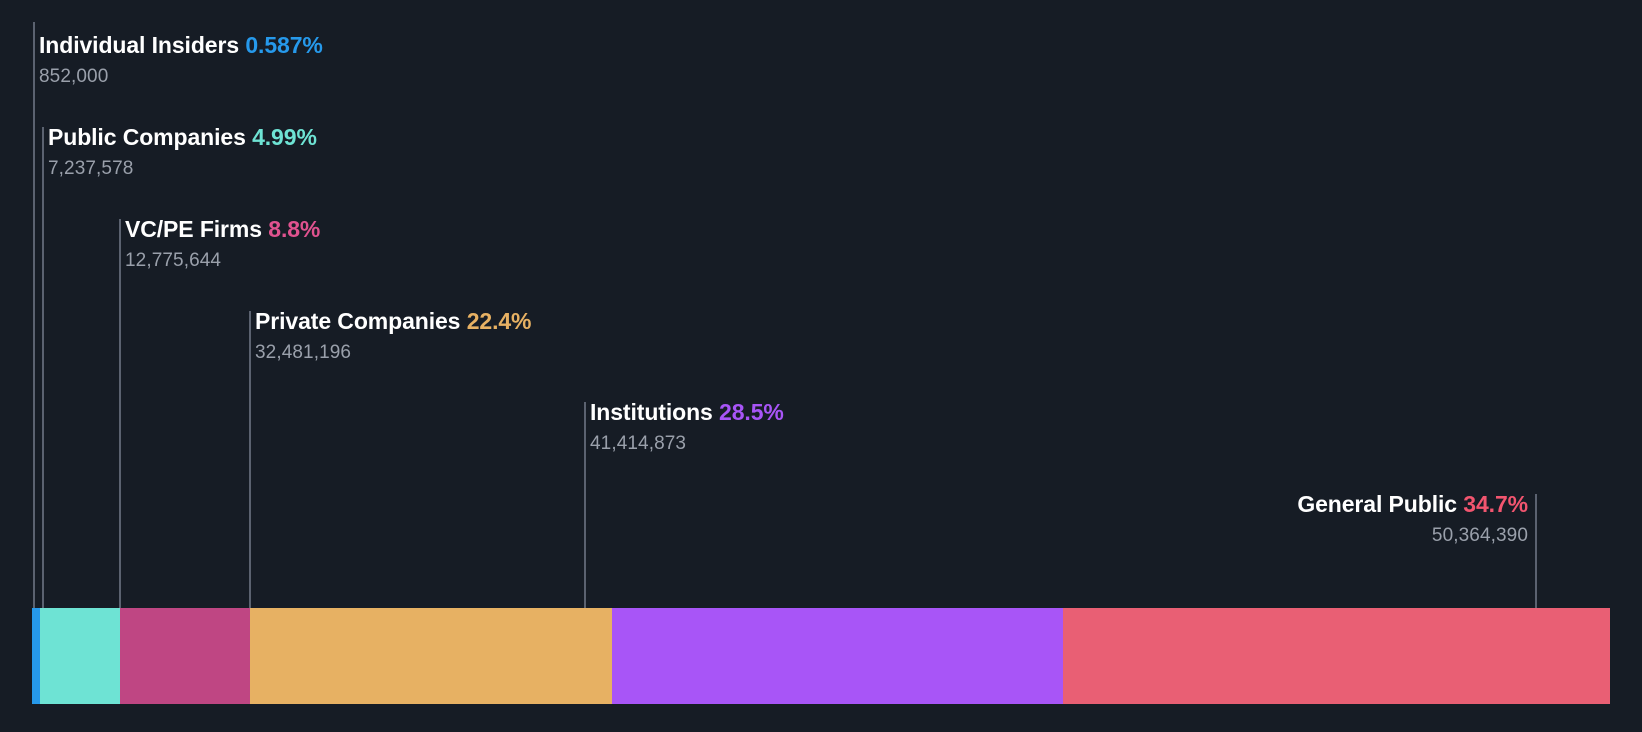 Image resolution: width=1642 pixels, height=732 pixels. What do you see at coordinates (1377, 504) in the screenshot?
I see `label-name-general-public: General Public` at bounding box center [1377, 504].